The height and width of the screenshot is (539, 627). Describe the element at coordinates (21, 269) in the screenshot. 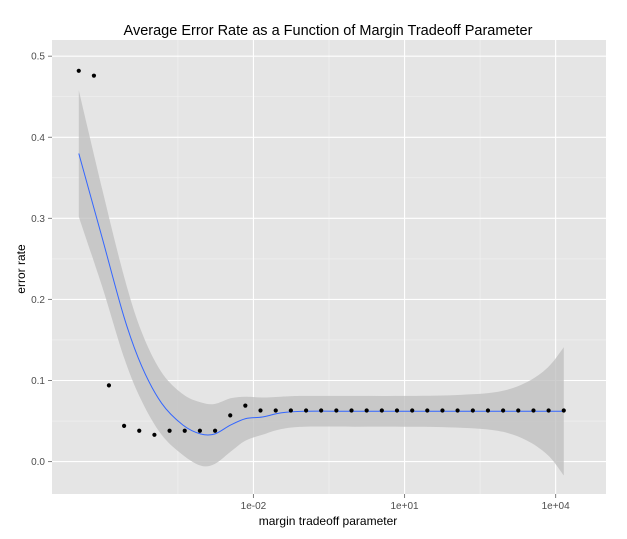

I see `y-axis-title: error rate` at that location.